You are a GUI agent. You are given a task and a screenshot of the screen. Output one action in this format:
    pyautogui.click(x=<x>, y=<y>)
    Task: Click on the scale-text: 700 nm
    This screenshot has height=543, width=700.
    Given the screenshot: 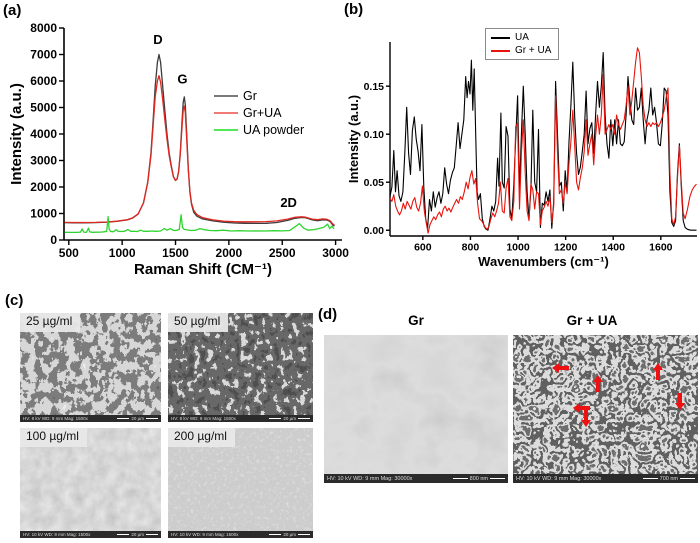 What is the action you would take?
    pyautogui.click(x=668, y=478)
    